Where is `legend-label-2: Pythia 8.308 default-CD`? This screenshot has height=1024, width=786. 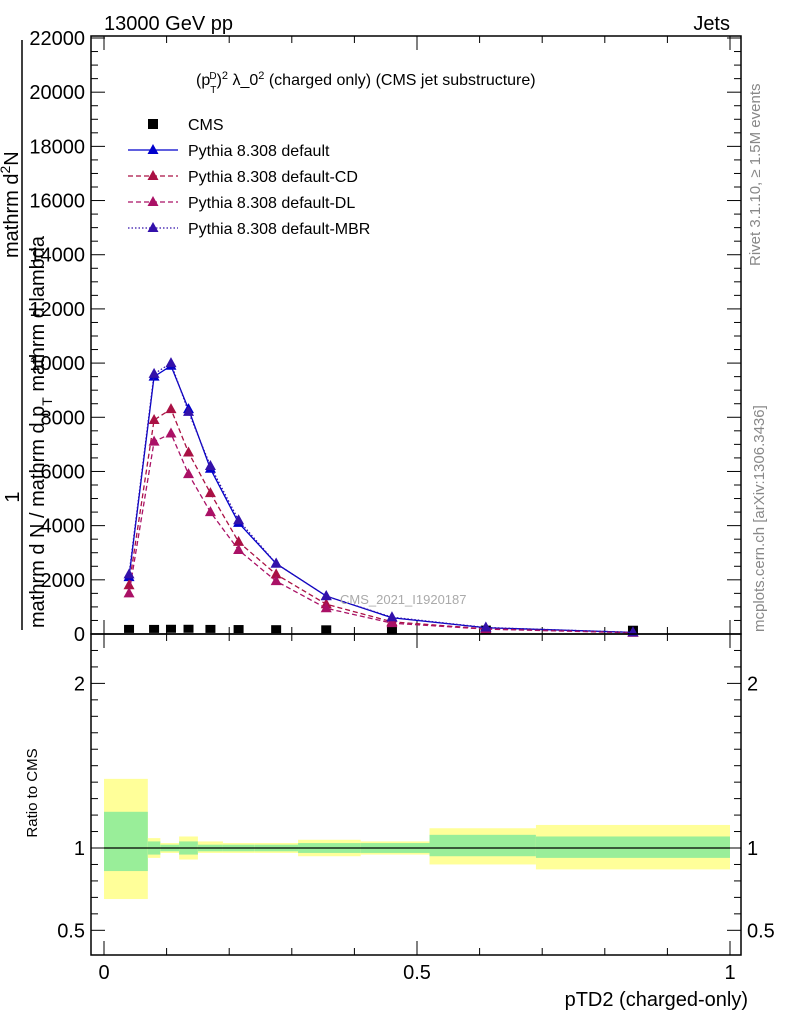
legend-label-2: Pythia 8.308 default-CD is located at coordinates (273, 177).